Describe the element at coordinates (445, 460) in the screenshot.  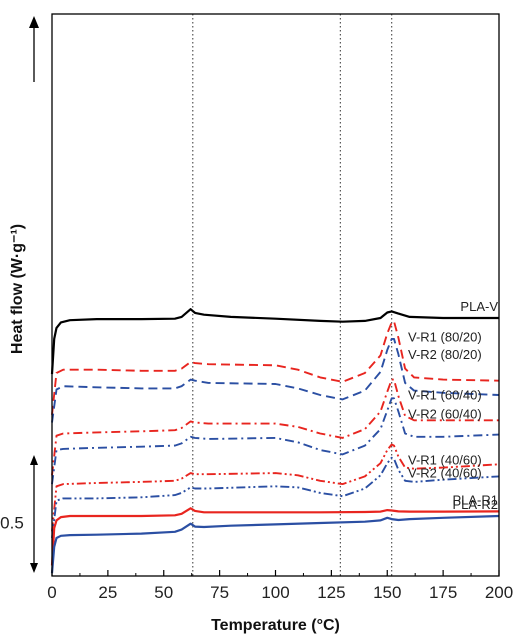
I see `series-label-5: V-R1 (40/60)` at that location.